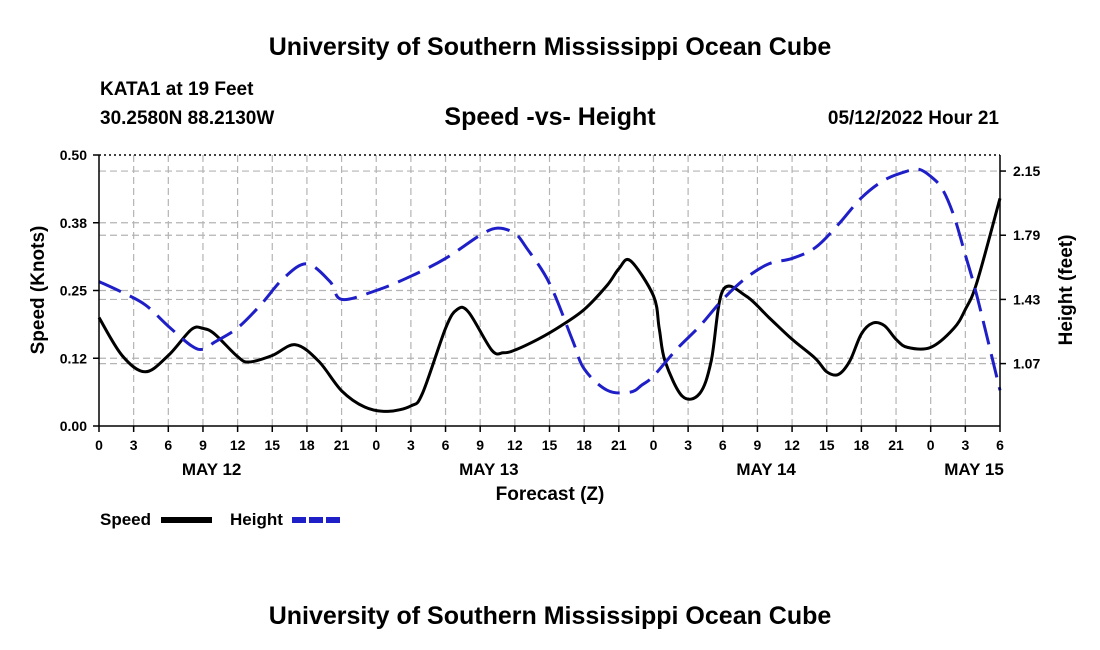 The image size is (1100, 650). I want to click on forecast-date: 05/12/2022 Hour 21, so click(914, 118).